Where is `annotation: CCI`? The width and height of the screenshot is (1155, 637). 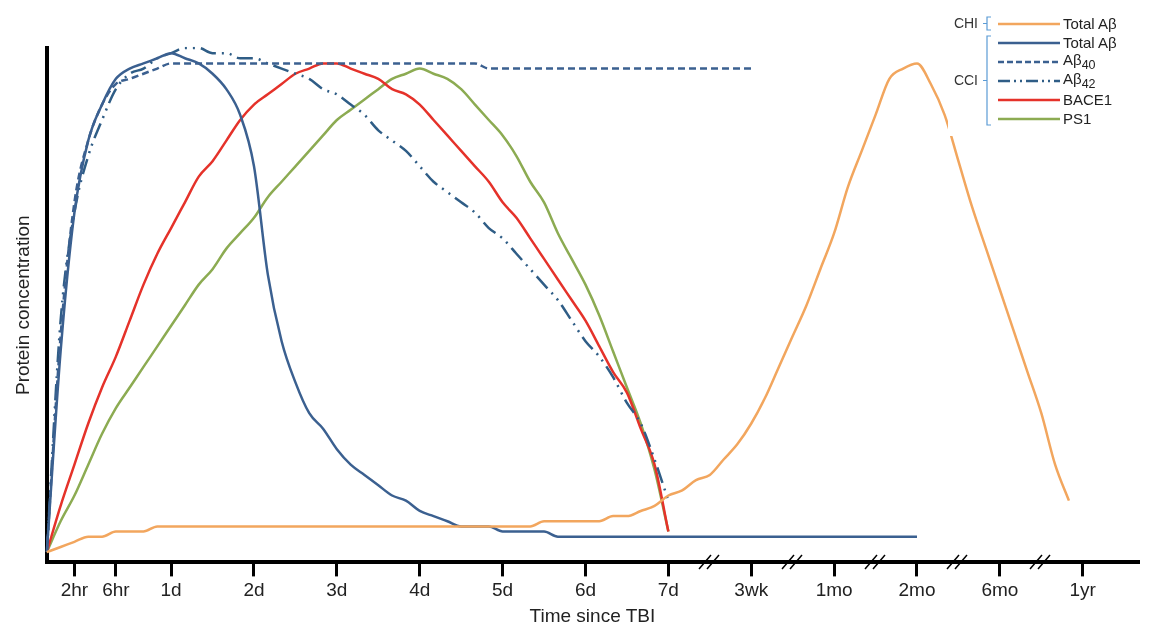 annotation: CCI is located at coordinates (965, 79).